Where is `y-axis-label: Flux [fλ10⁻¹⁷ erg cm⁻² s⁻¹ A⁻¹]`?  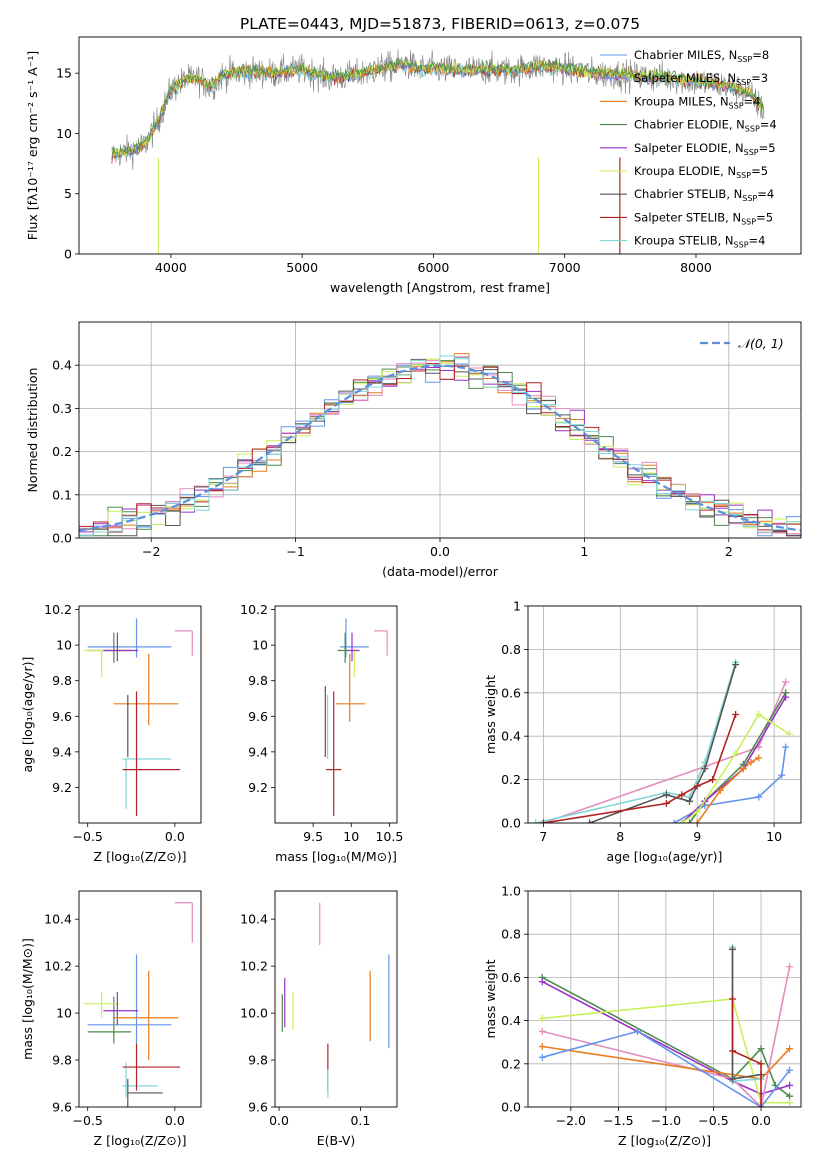
y-axis-label: Flux [fλ10⁻¹⁷ erg cm⁻² s⁻¹ A⁻¹] is located at coordinates (32, 145).